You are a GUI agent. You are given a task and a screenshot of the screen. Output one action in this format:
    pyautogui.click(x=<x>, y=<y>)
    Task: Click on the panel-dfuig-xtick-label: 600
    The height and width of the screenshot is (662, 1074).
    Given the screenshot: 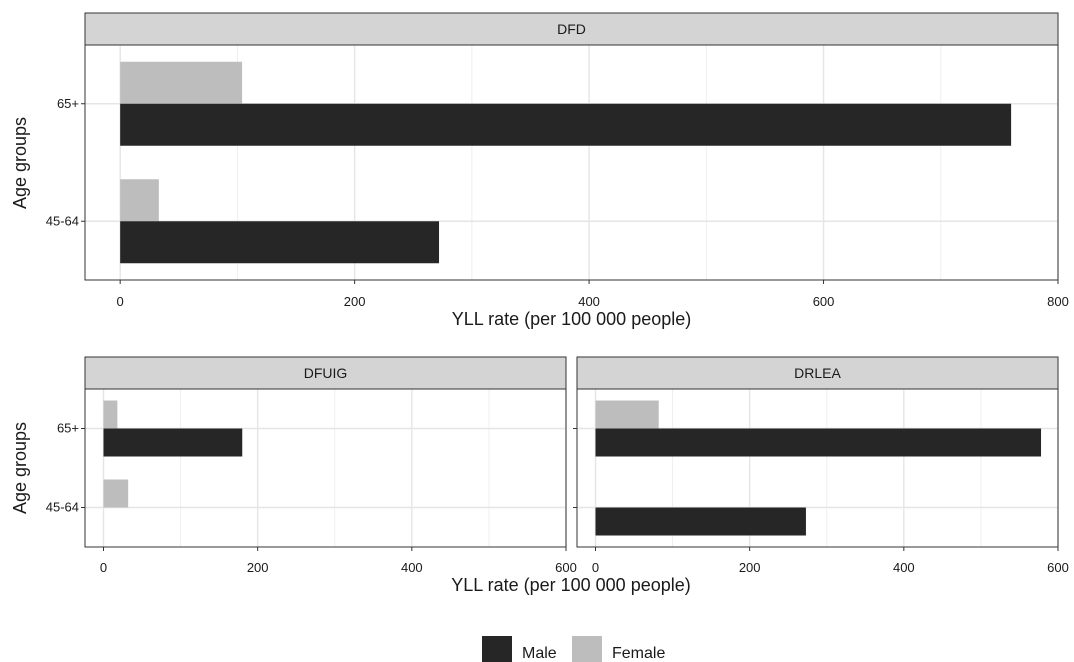 What is the action you would take?
    pyautogui.click(x=566, y=567)
    